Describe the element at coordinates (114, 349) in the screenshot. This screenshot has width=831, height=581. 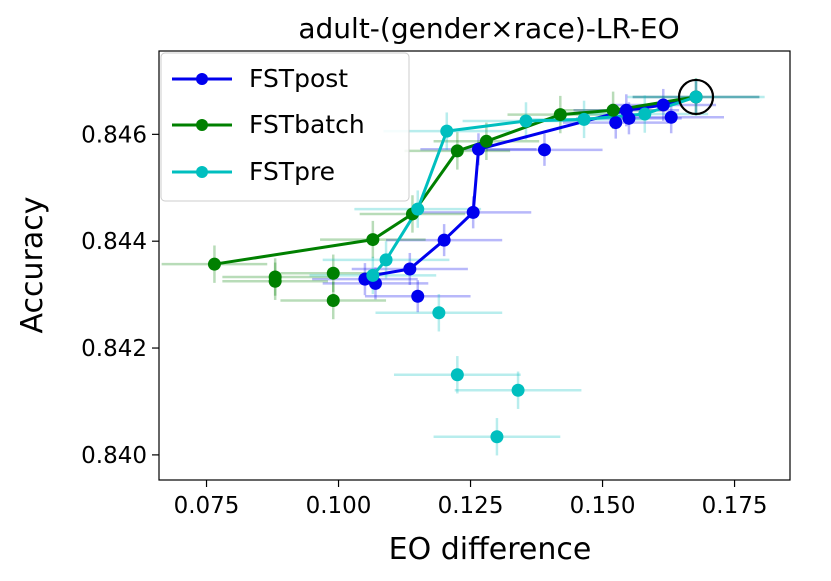
I see `y-tick-label-1: 0.842` at that location.